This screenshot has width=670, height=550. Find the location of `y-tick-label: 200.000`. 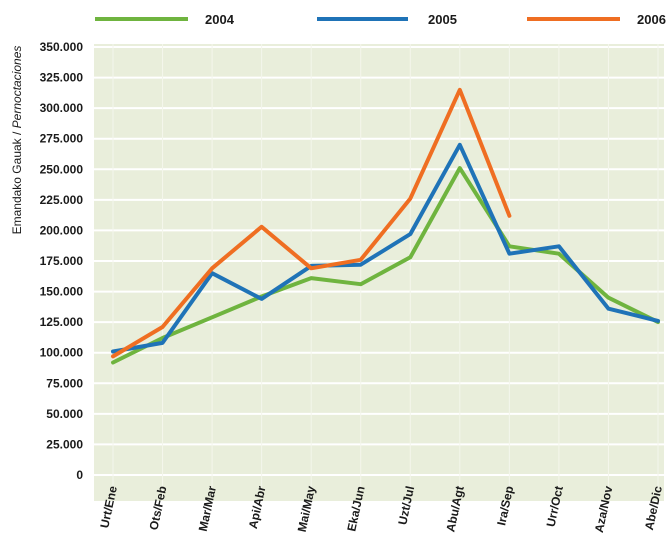

y-tick-label: 200.000 is located at coordinates (62, 230).